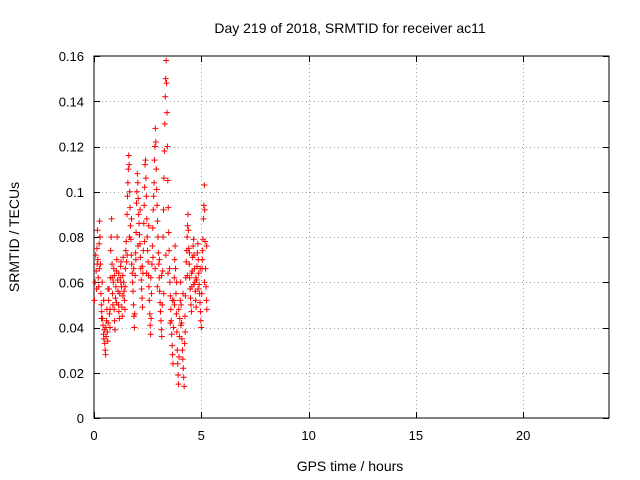  I want to click on y-tick-label: 0.14, so click(71, 101).